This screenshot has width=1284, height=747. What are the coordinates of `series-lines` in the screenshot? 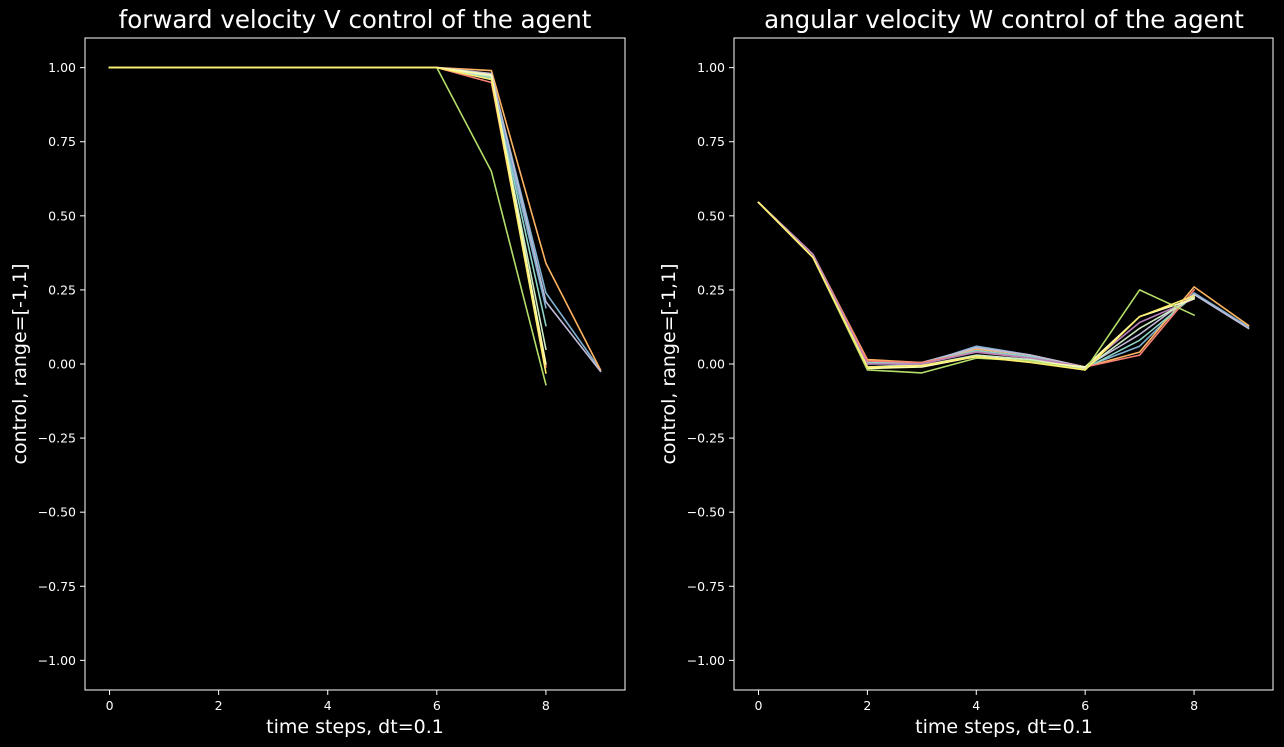 It's located at (1003, 287).